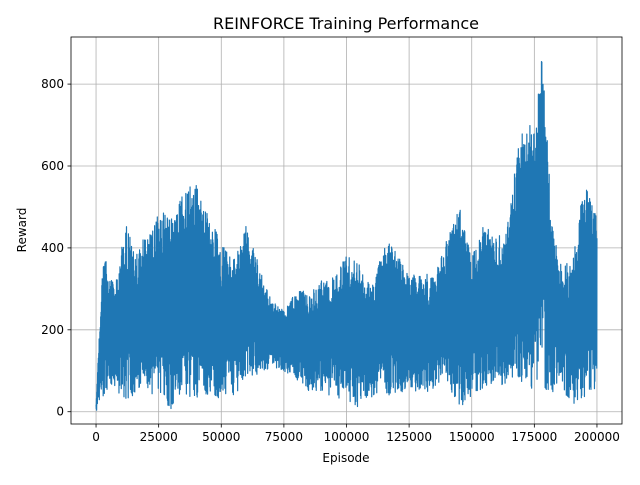  I want to click on x-tick-label: 25000, so click(159, 437).